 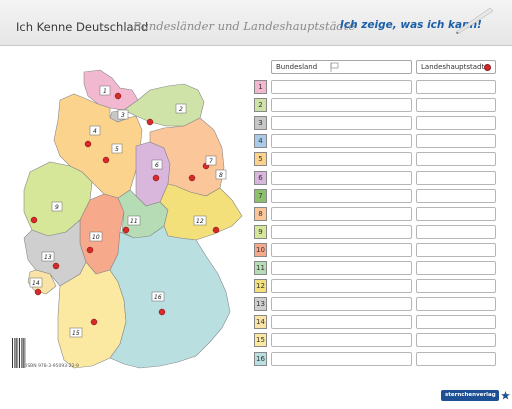 I want to click on row-number-badge: 15, so click(x=260, y=340).